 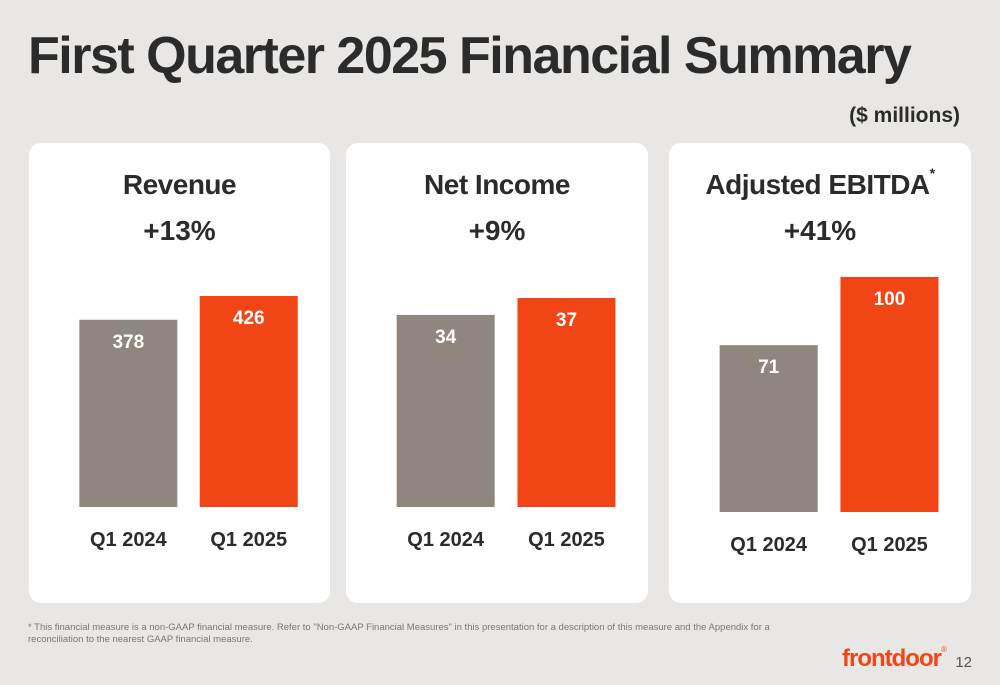 I want to click on revenue-change: +13%, so click(x=179, y=230).